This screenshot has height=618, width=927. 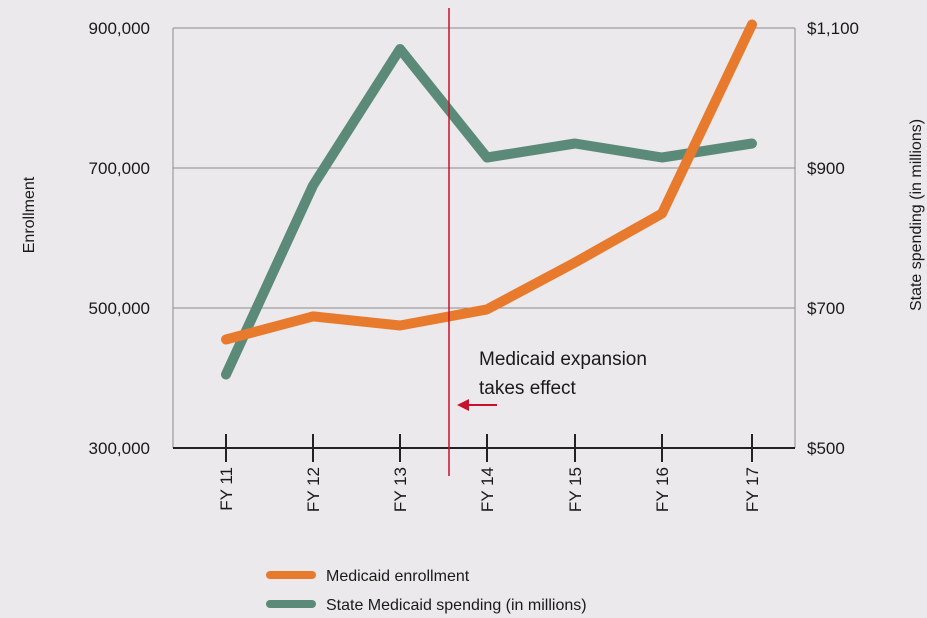 I want to click on x-tick-label: FY 16, so click(x=662, y=489).